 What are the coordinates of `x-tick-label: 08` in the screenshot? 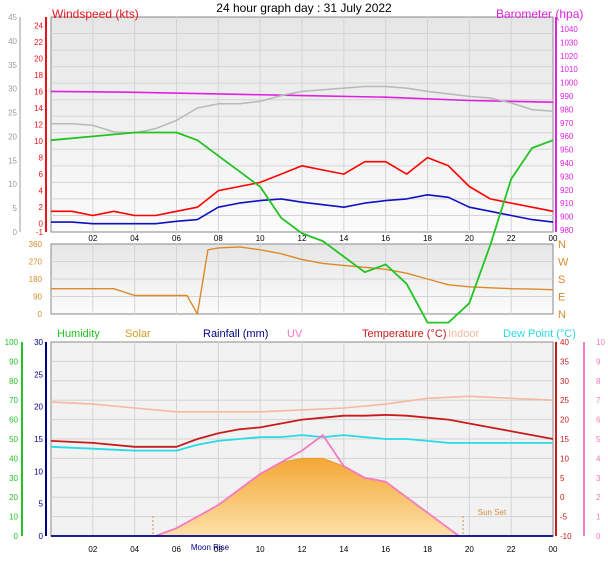 It's located at (218, 238).